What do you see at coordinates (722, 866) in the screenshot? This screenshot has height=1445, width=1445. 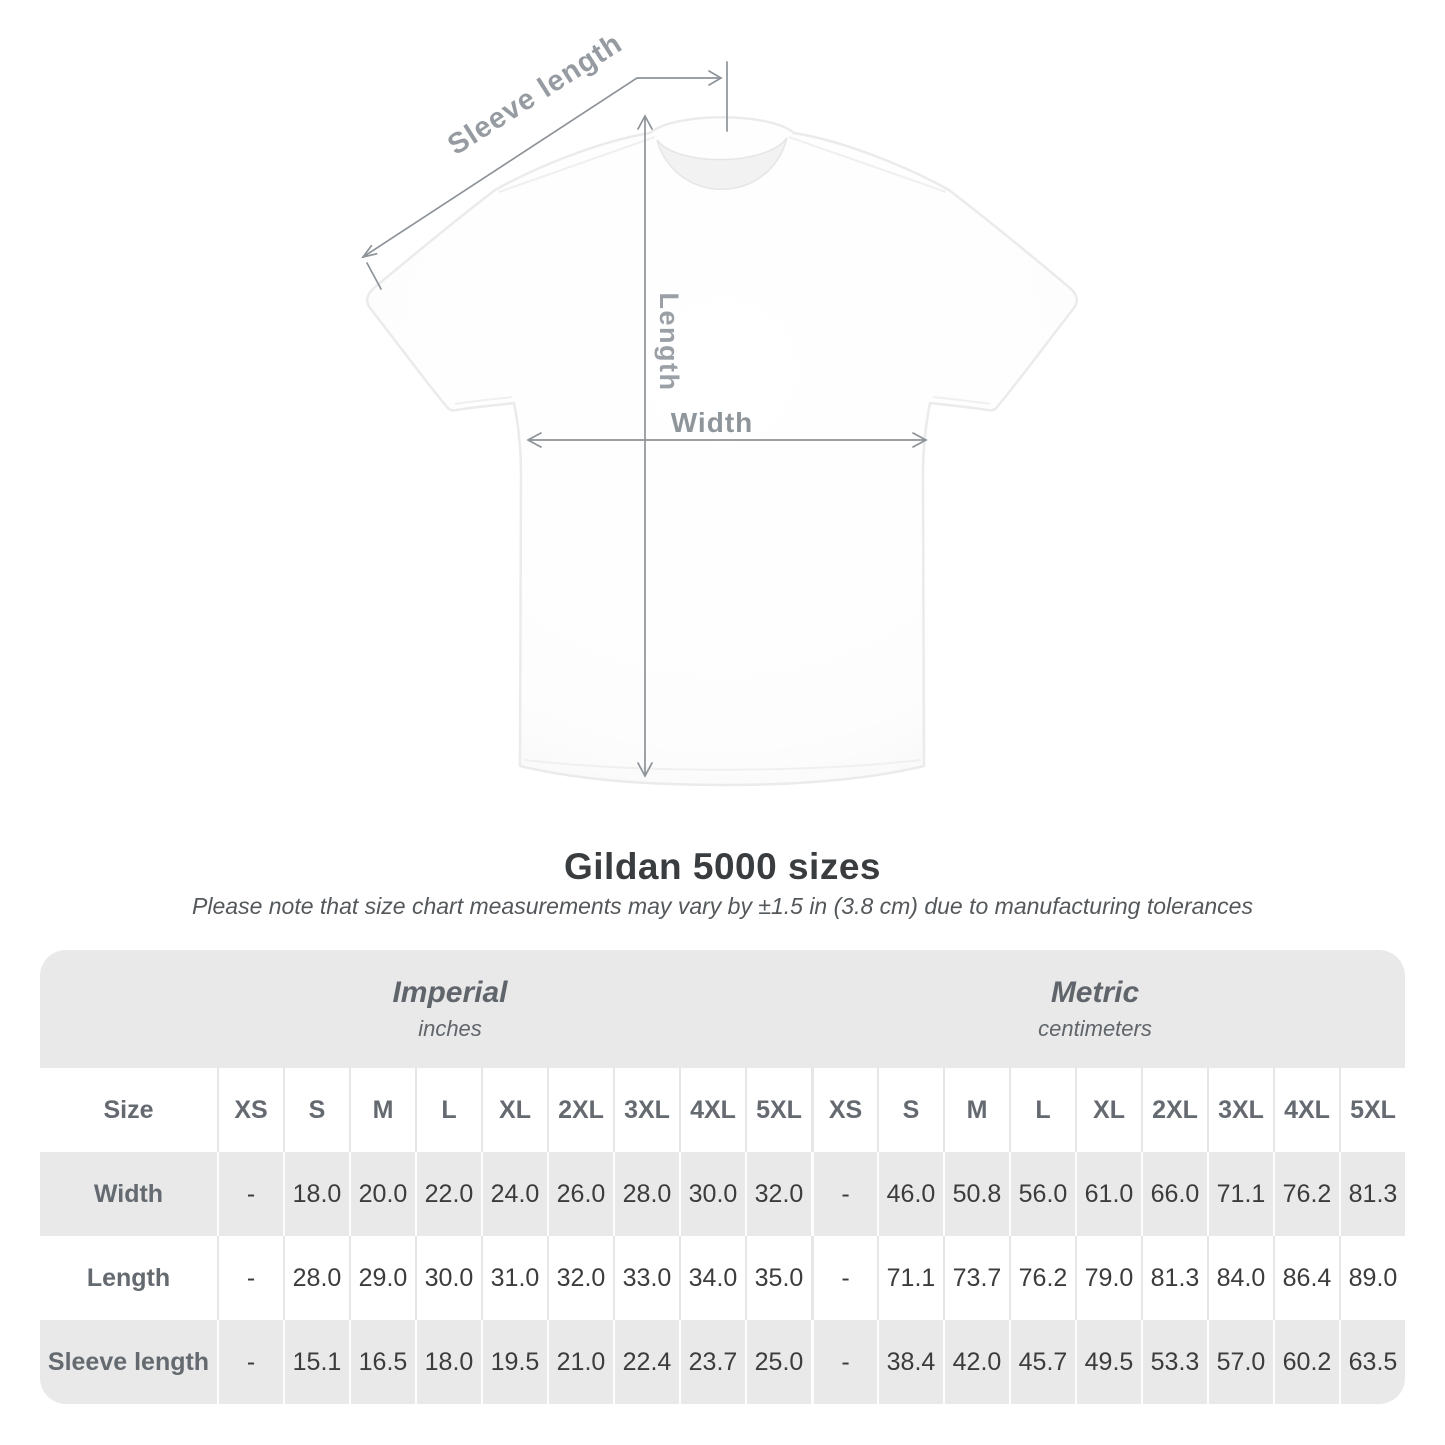 I see `page-title: Gildan 5000 sizes` at bounding box center [722, 866].